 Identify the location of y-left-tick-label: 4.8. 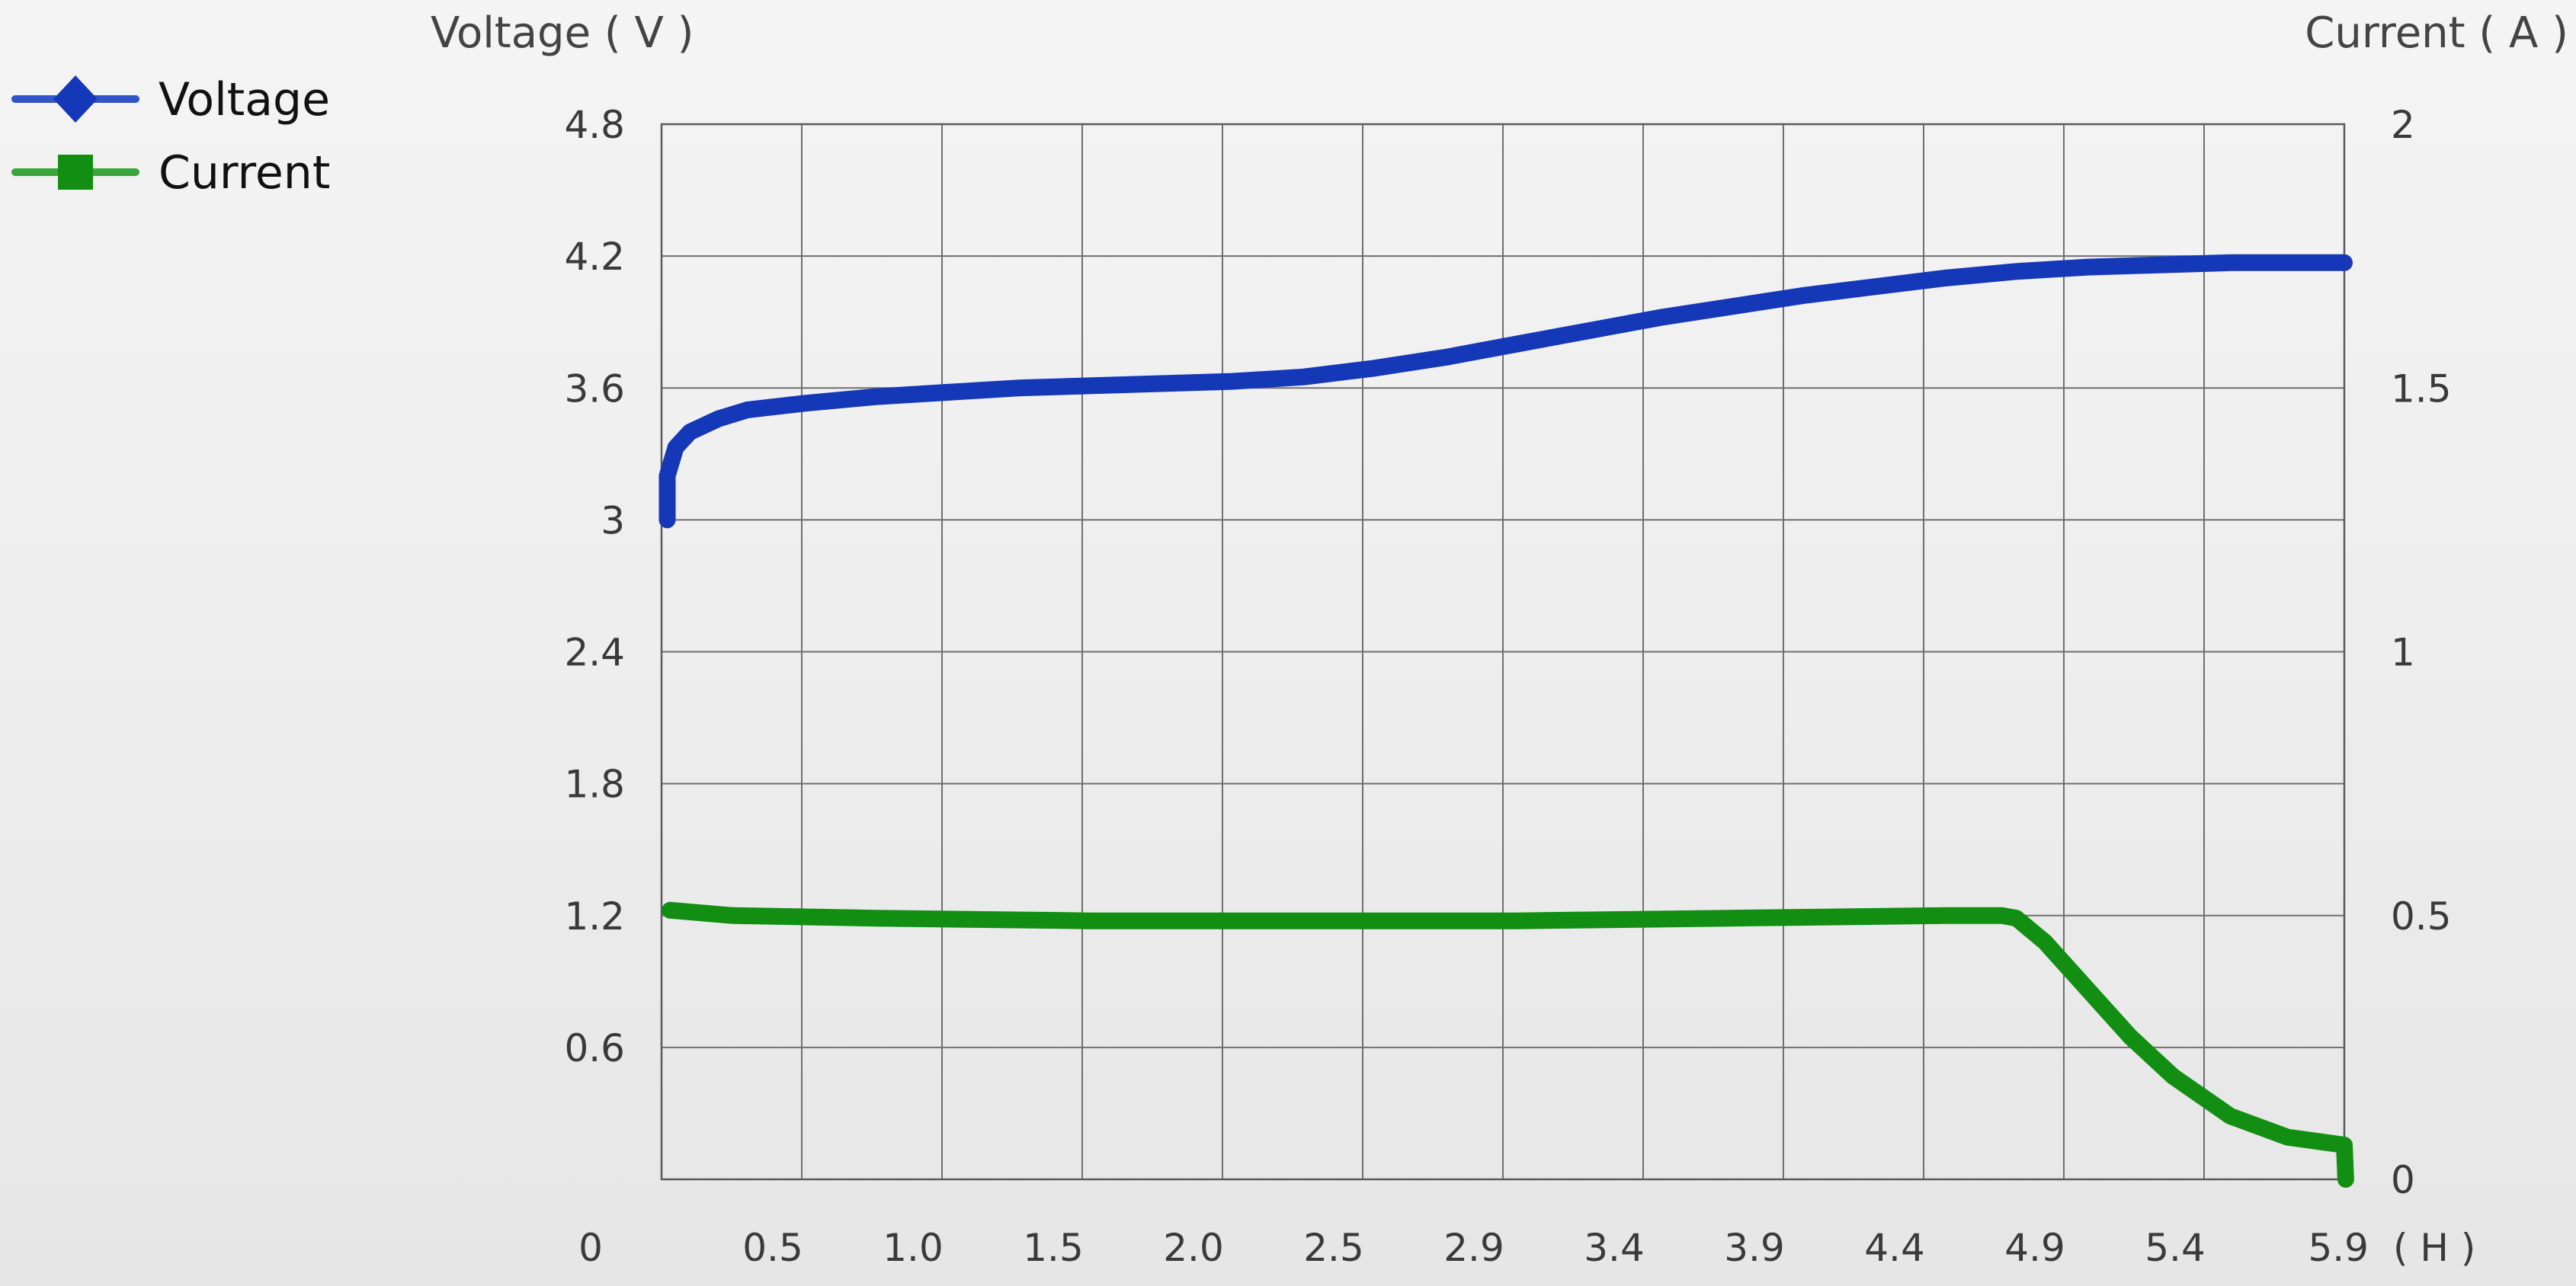
(594, 125).